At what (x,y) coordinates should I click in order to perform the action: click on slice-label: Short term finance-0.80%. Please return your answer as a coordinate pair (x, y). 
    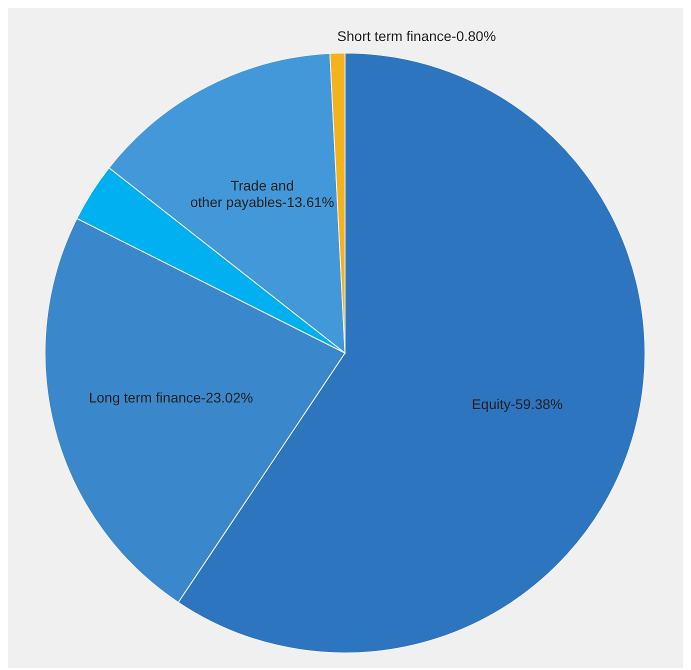
    Looking at the image, I should click on (416, 36).